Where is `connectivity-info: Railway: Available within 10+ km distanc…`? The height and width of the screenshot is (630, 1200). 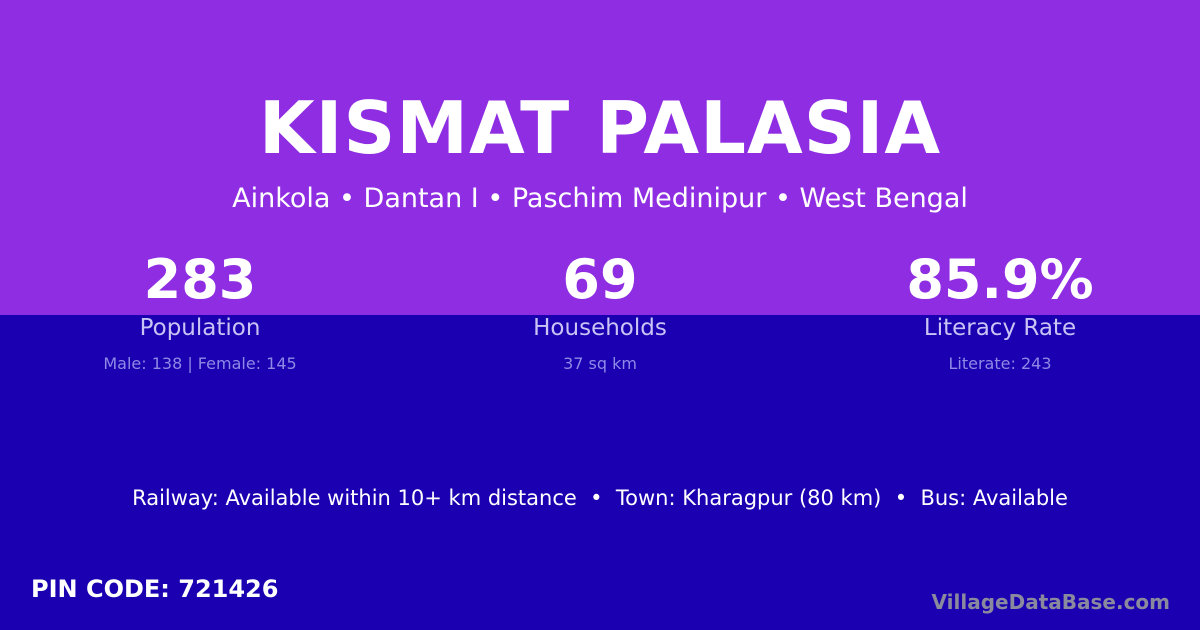 connectivity-info: Railway: Available within 10+ km distanc… is located at coordinates (600, 498).